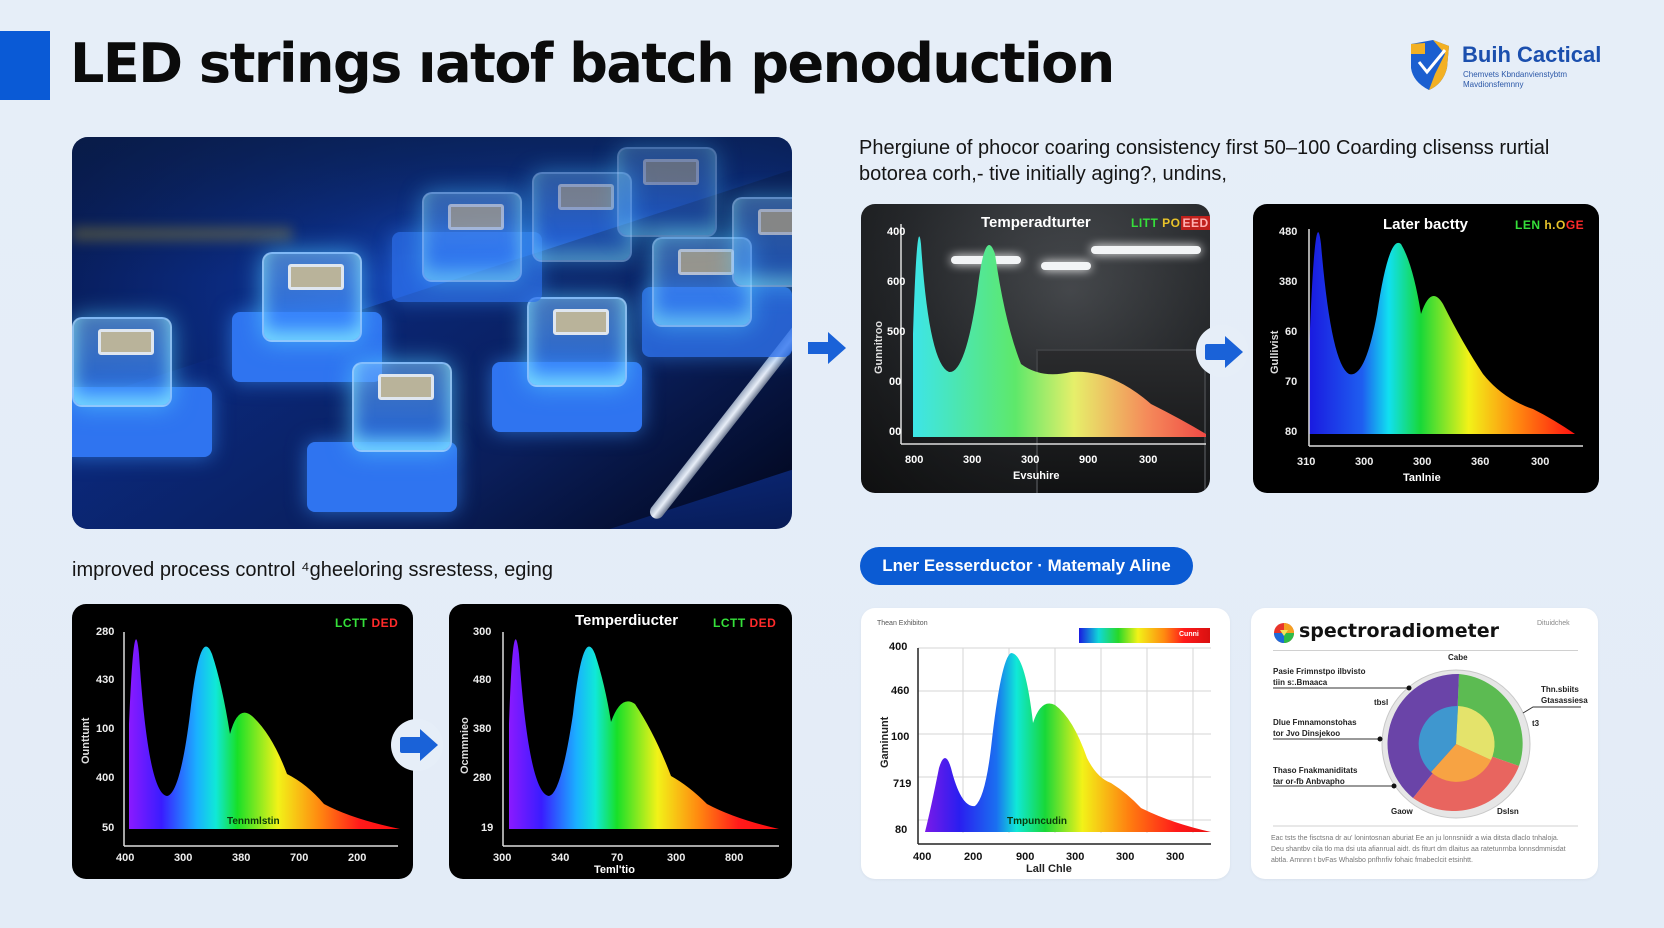 This screenshot has width=1664, height=928. I want to click on color-wheel-icon, so click(1284, 633).